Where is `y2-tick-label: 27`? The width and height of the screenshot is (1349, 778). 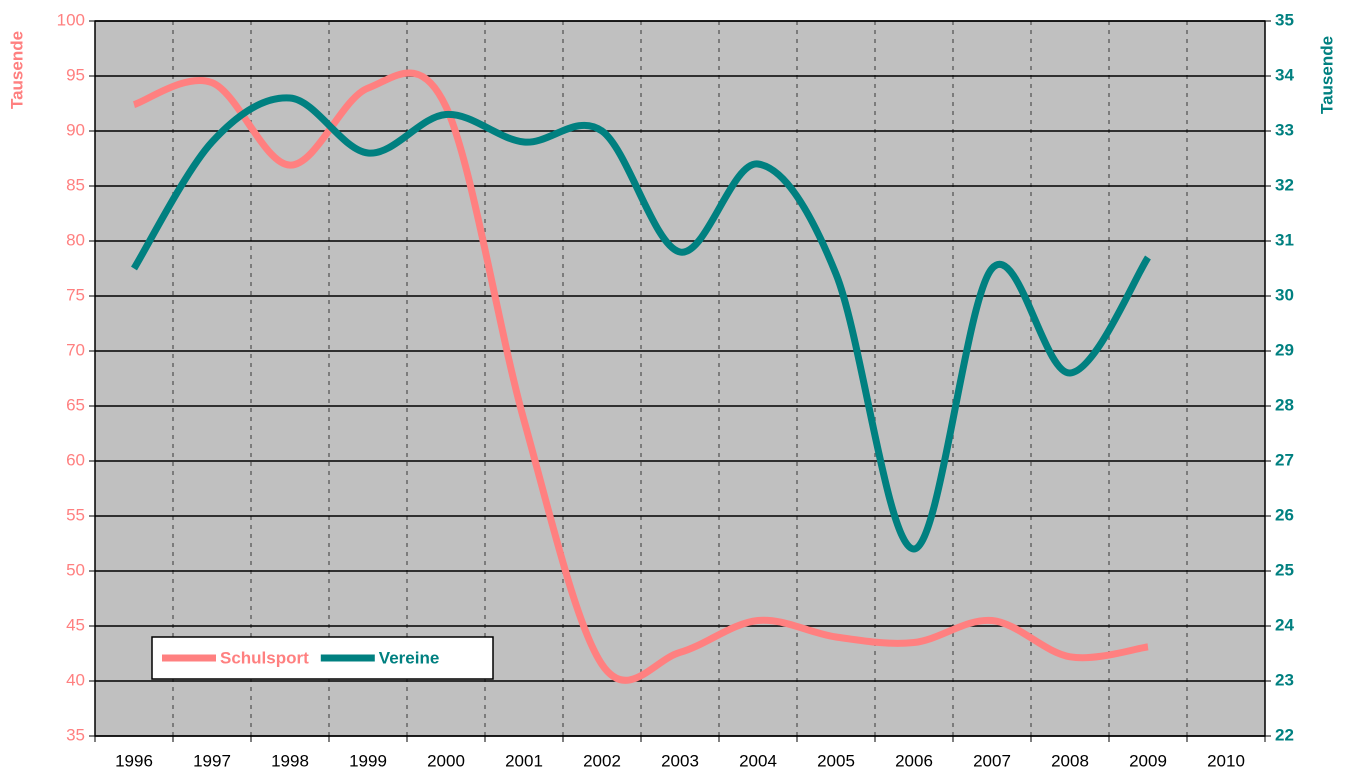
y2-tick-label: 27 is located at coordinates (1284, 459).